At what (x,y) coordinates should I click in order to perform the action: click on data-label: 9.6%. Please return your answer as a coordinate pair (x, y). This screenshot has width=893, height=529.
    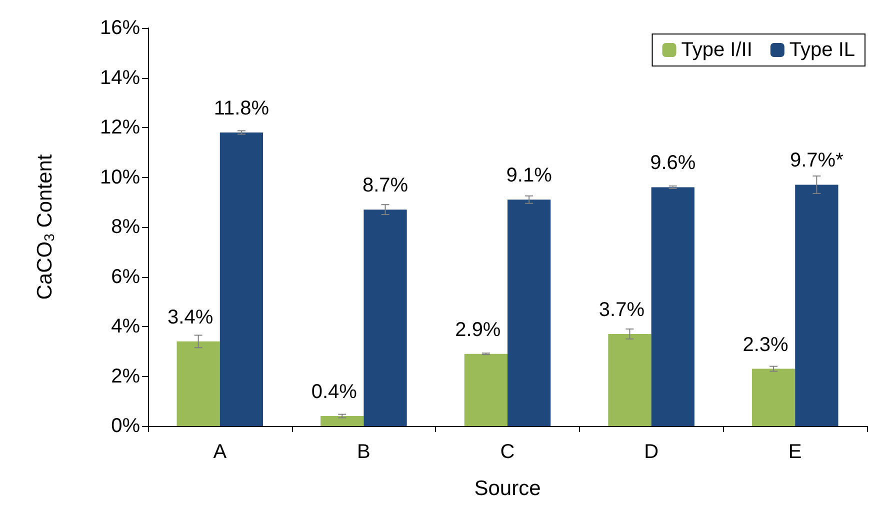
    Looking at the image, I should click on (673, 163).